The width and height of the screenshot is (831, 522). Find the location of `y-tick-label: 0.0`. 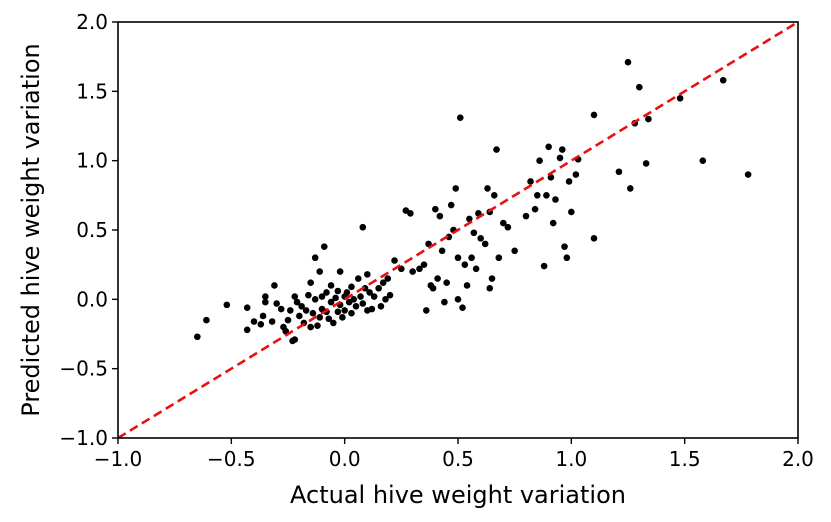

y-tick-label: 0.0 is located at coordinates (92, 299).